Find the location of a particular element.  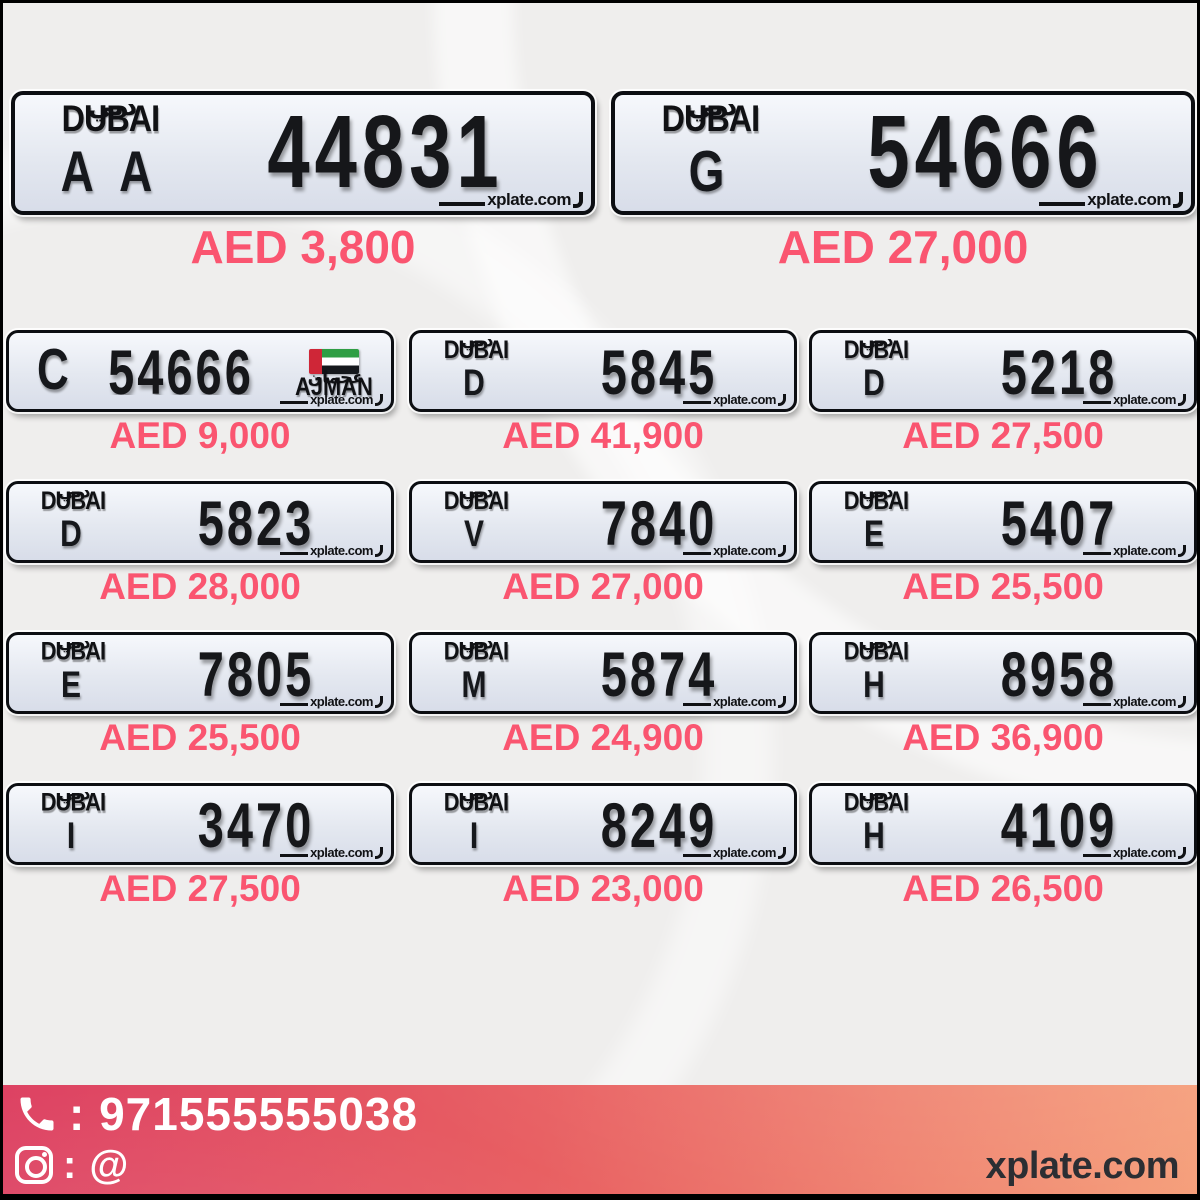

plate-number: 5407 is located at coordinates (1059, 522).